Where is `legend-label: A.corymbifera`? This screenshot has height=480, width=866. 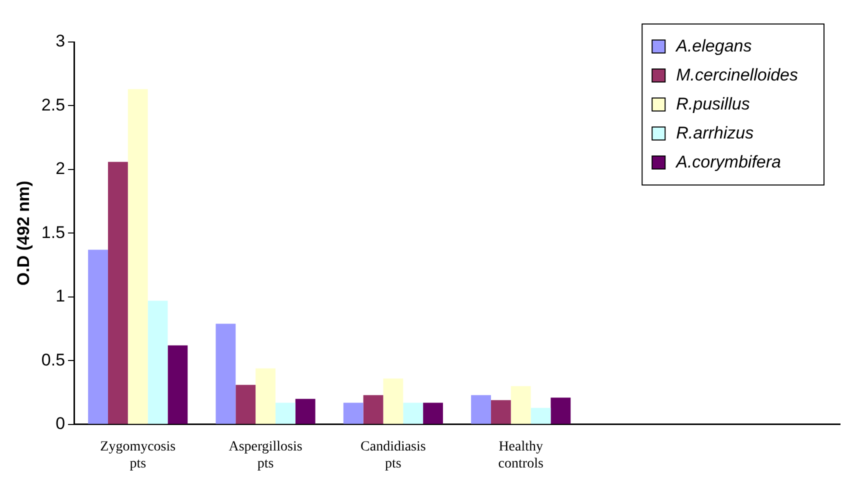
legend-label: A.corymbifera is located at coordinates (728, 162).